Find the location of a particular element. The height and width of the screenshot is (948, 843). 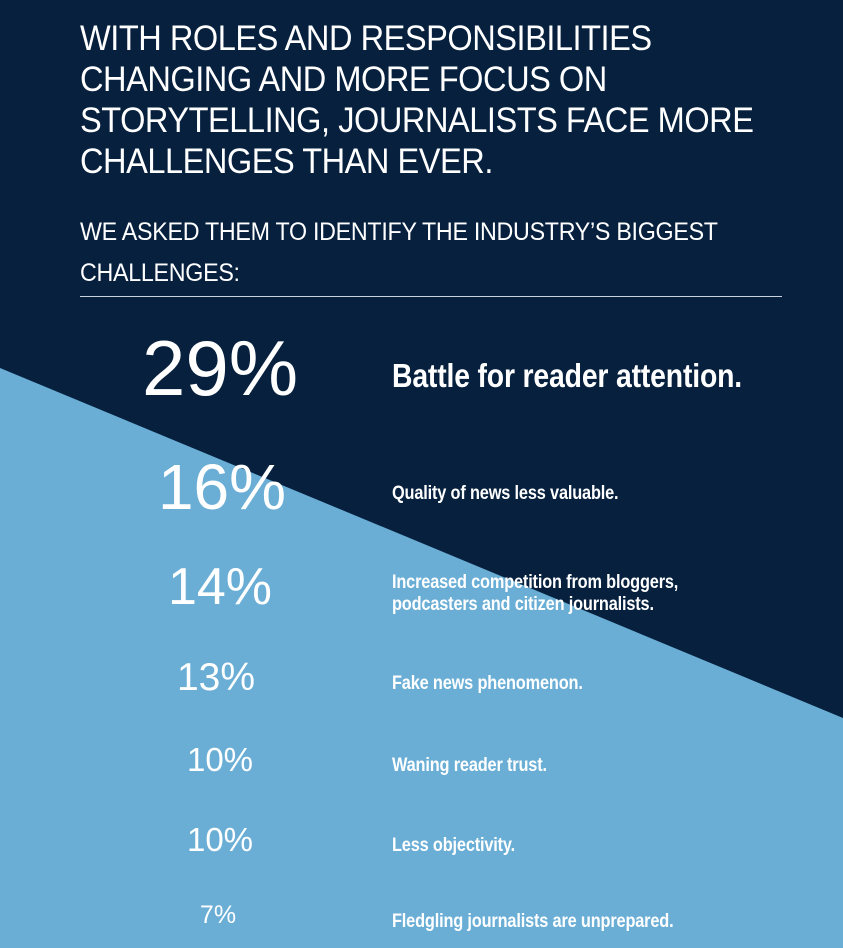

stat-label-6: Less objectivity. is located at coordinates (454, 845).